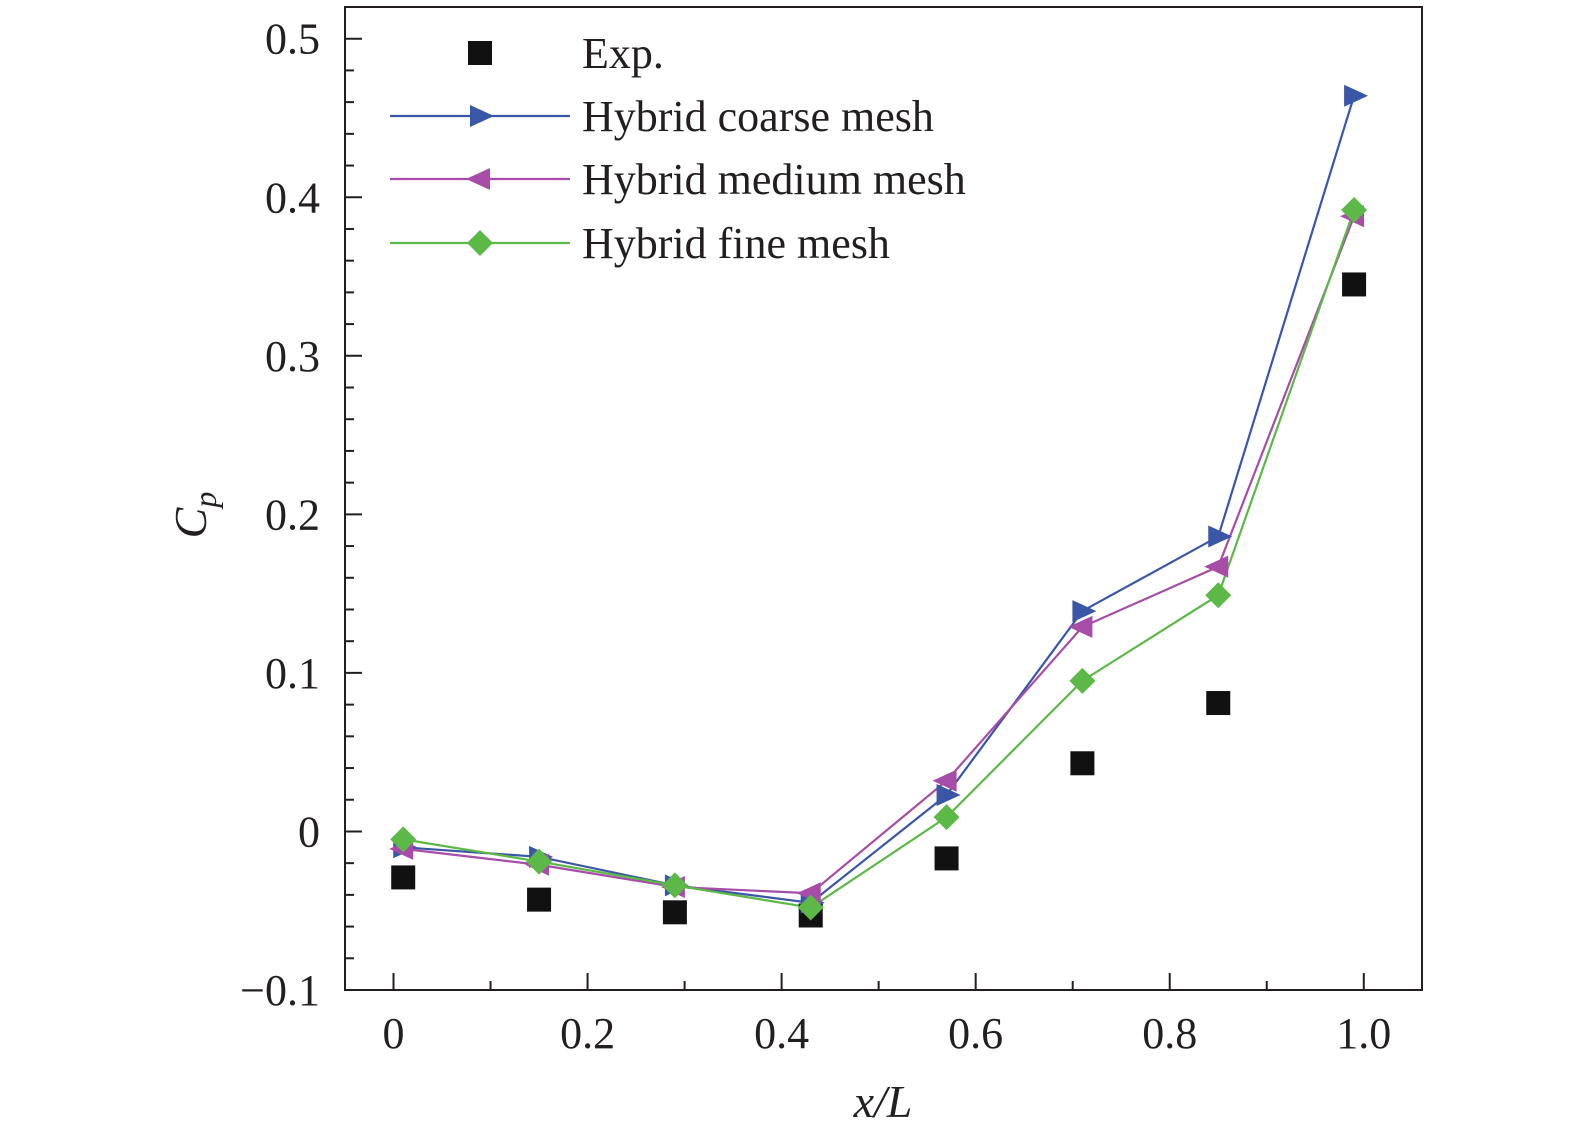 This screenshot has height=1142, width=1575. I want to click on y-tick-label: 0.3, so click(292, 356).